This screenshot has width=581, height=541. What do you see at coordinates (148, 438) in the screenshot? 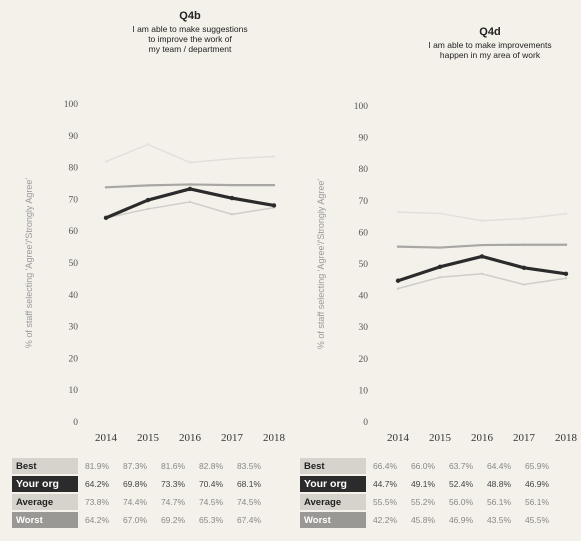
I see `x-tick-label: 2015` at bounding box center [148, 438].